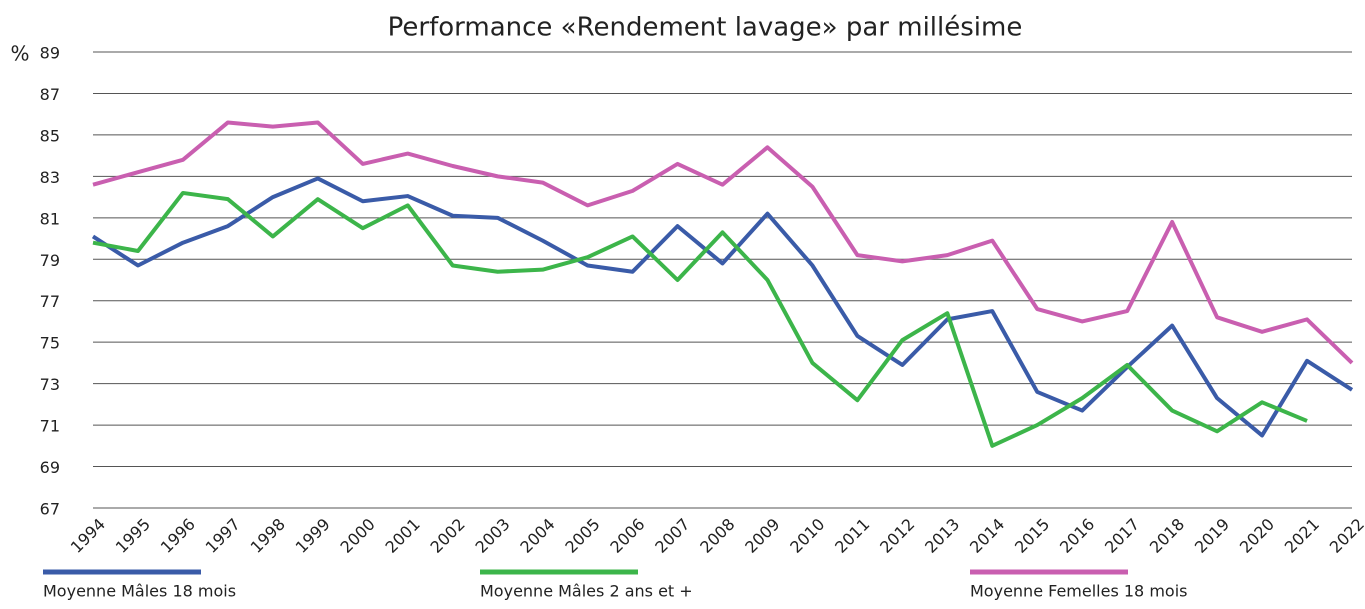  Describe the element at coordinates (358, 536) in the screenshot. I see `x-tick-label: 2000` at that location.